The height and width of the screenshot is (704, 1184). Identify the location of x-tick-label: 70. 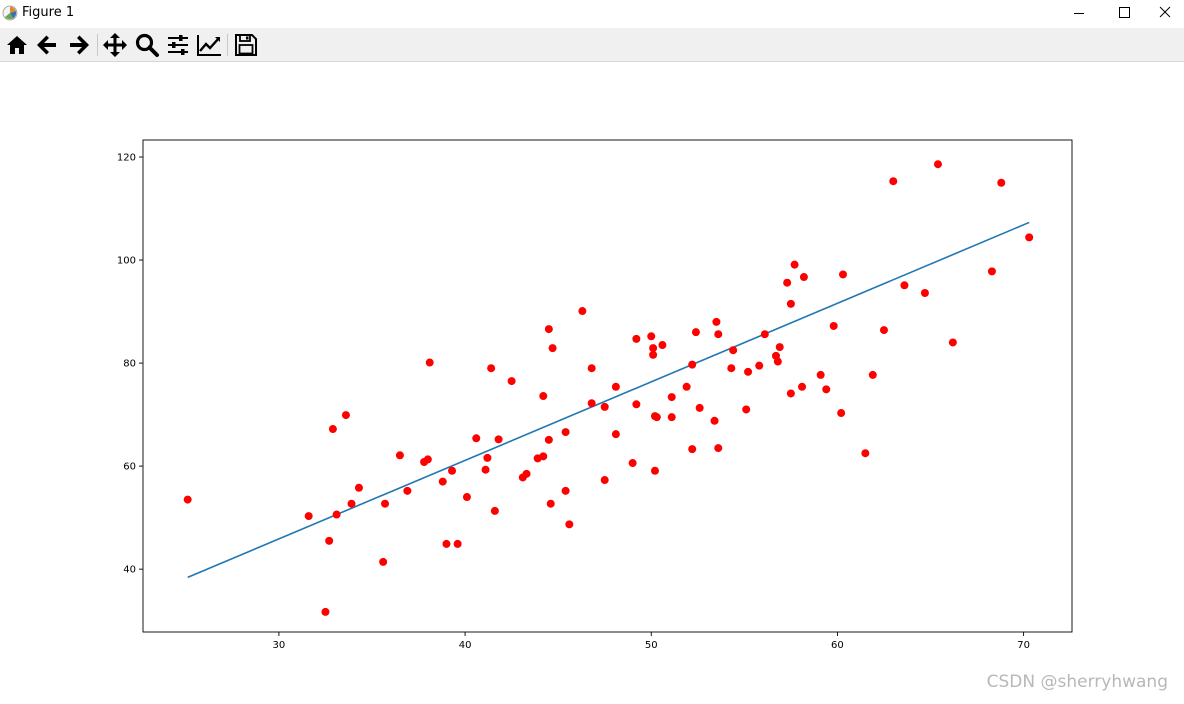
(1023, 645).